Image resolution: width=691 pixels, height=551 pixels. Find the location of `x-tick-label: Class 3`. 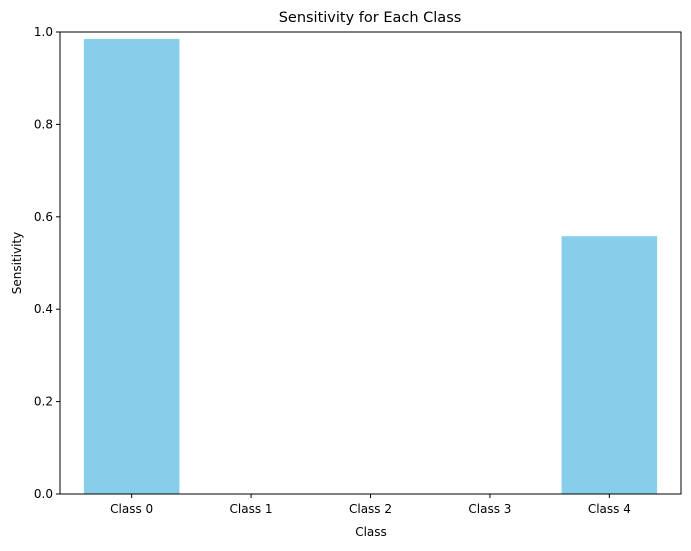

x-tick-label: Class 3 is located at coordinates (489, 509).